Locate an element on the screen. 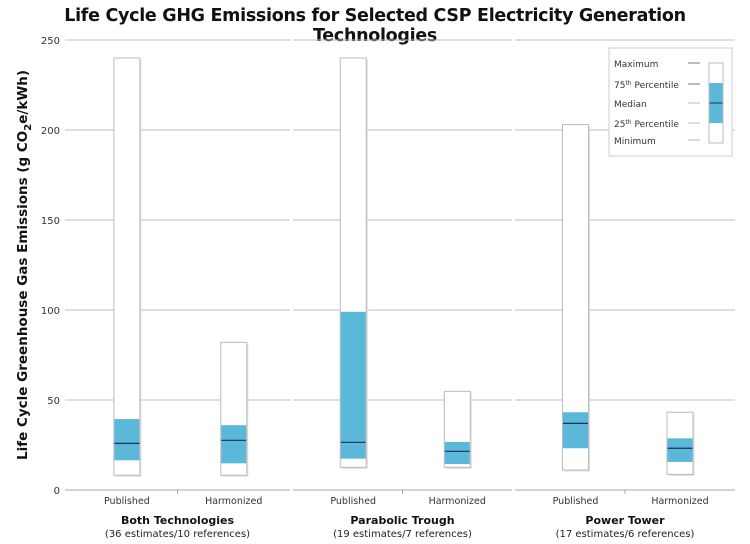 This screenshot has width=750, height=544. y-tick-label: 50 is located at coordinates (53, 401).